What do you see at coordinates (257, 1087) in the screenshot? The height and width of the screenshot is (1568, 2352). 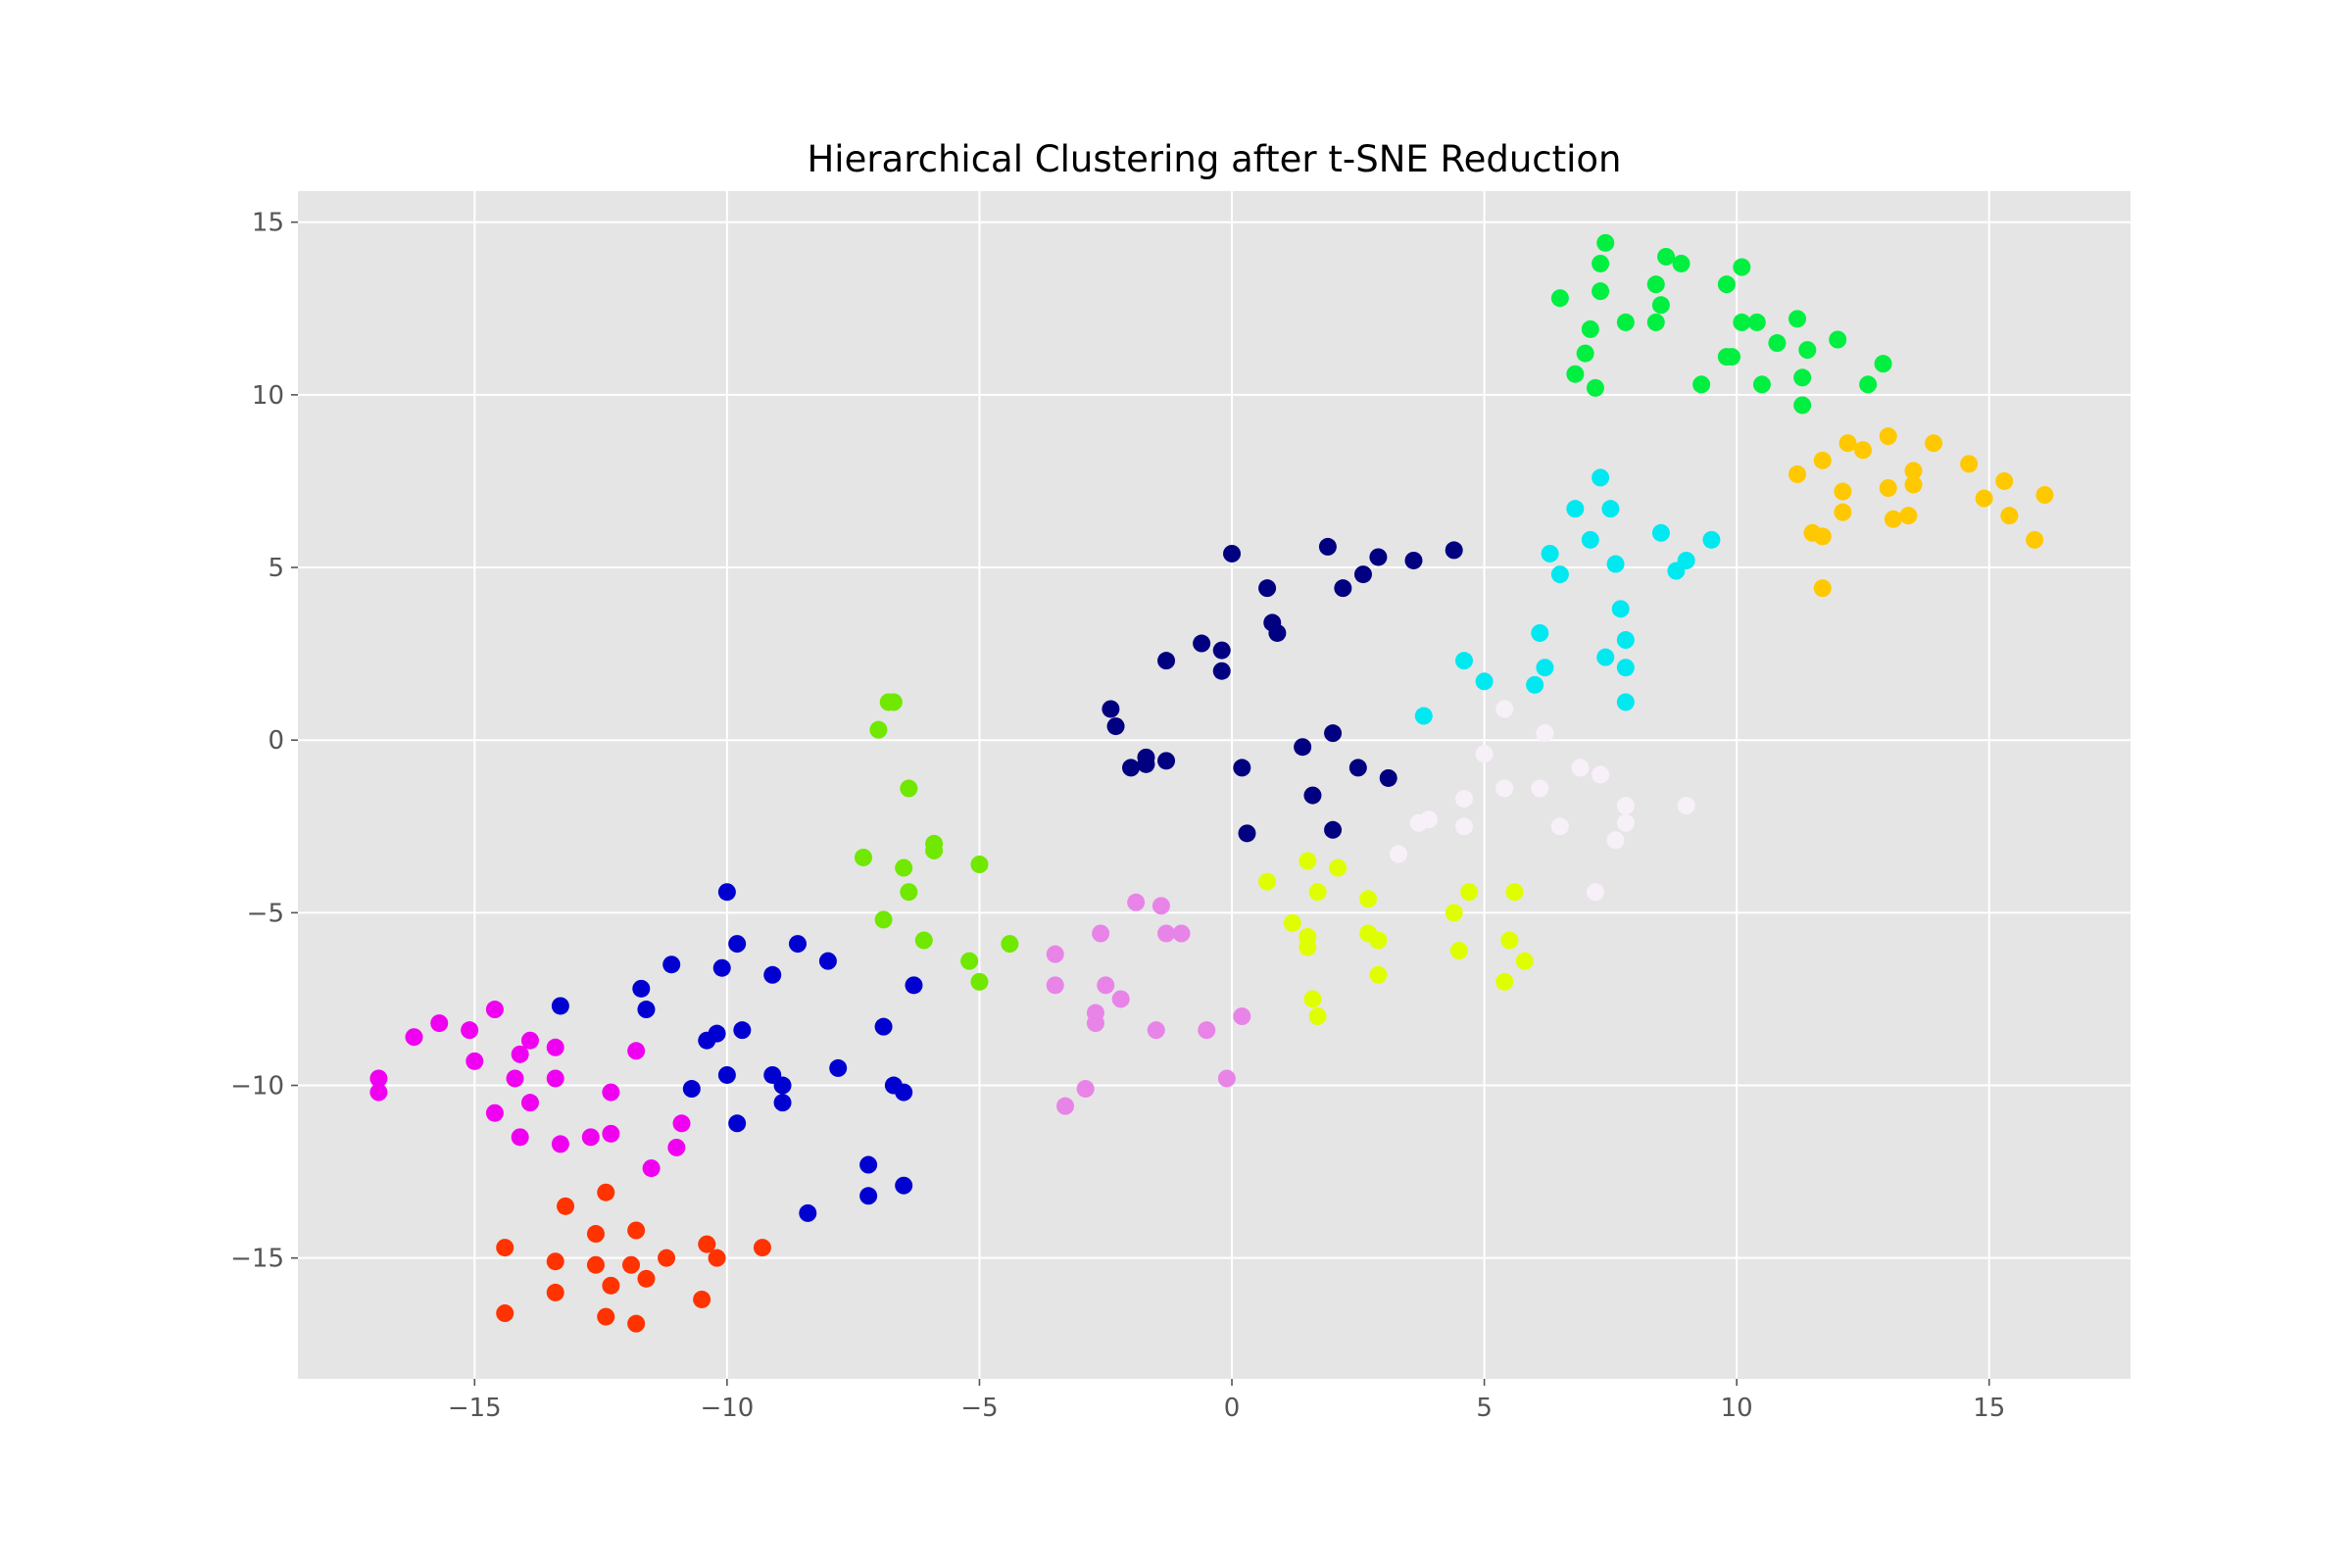 I see `y-tick-label: −10` at bounding box center [257, 1087].